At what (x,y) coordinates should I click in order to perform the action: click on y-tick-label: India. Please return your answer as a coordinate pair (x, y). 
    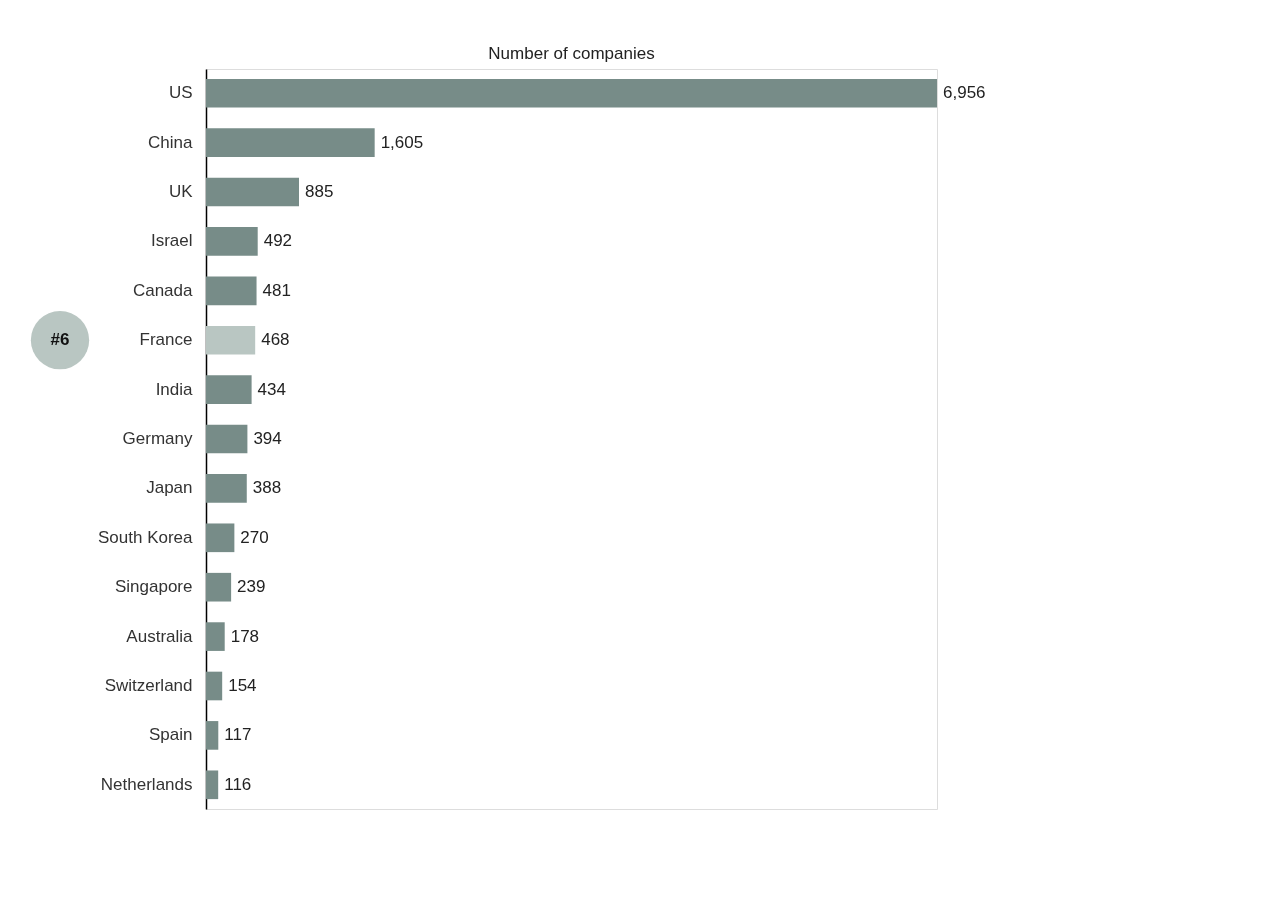
    Looking at the image, I should click on (174, 389).